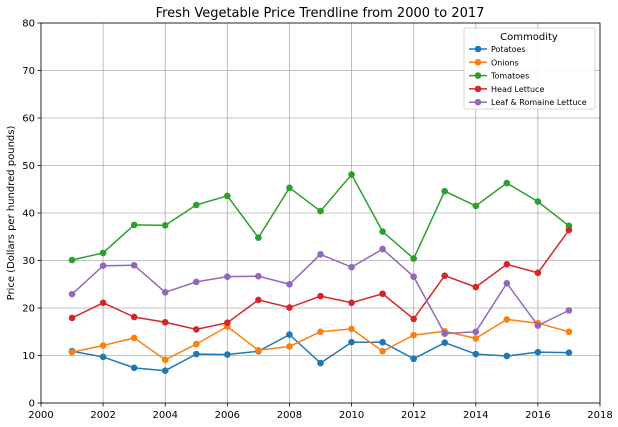 Image resolution: width=618 pixels, height=427 pixels. Describe the element at coordinates (478, 89) in the screenshot. I see `legend-marker-head-lettuce` at that location.